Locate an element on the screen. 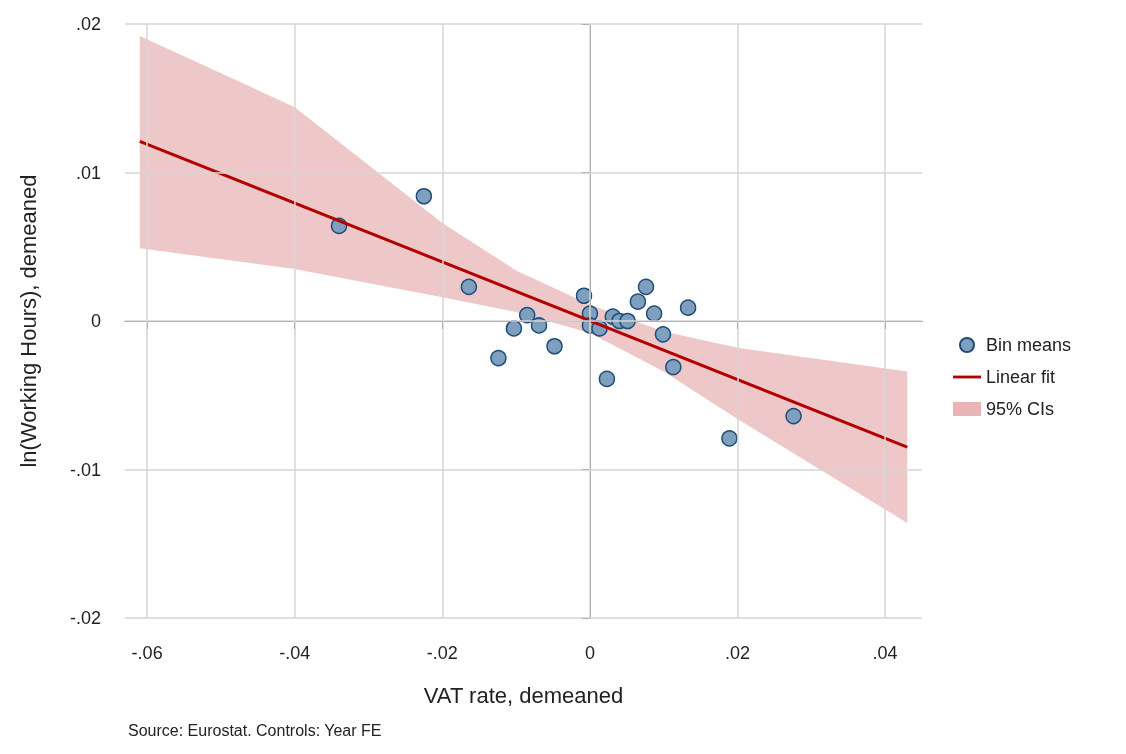 This screenshot has width=1126, height=754. y-axis-title: ln(Working Hours), demeaned is located at coordinates (28, 321).